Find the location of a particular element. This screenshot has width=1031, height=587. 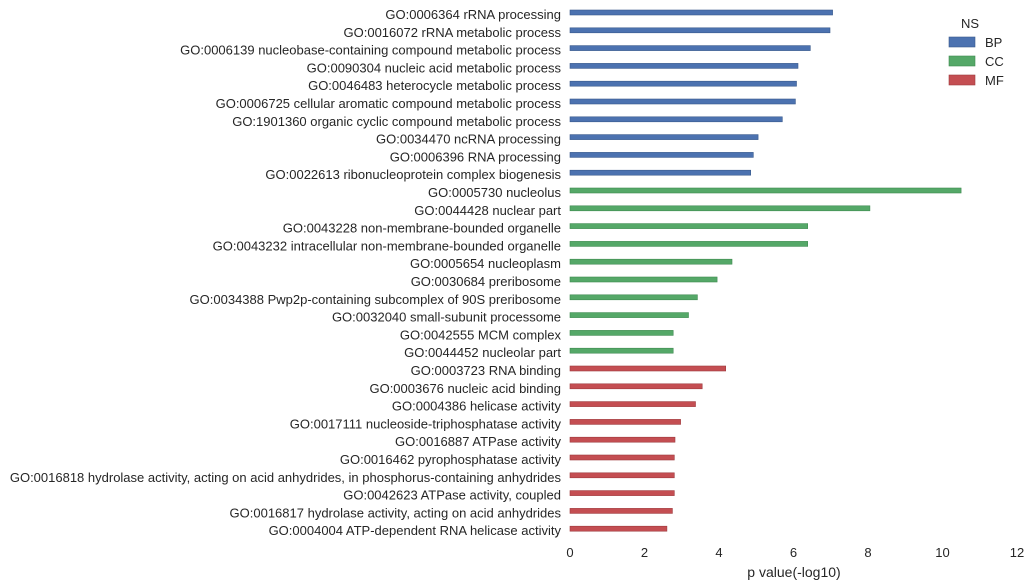

category-label: GO:0046483 heterocycle metabolic process is located at coordinates (434, 85).